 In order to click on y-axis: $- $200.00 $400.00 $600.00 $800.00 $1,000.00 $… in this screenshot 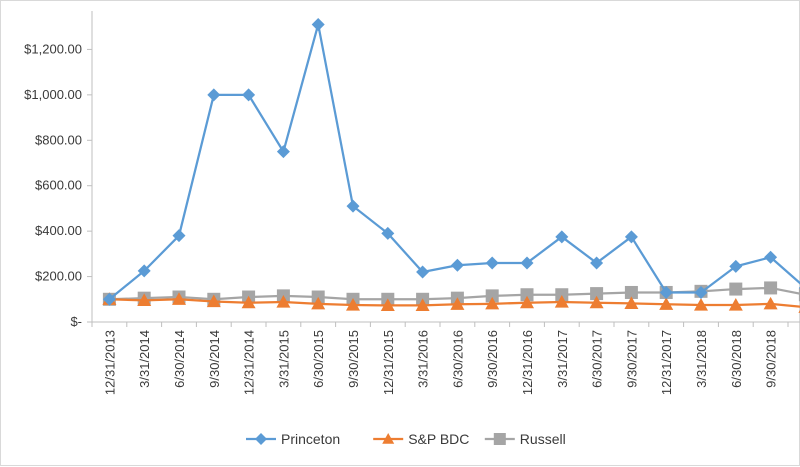, I will do `click(58, 170)`.